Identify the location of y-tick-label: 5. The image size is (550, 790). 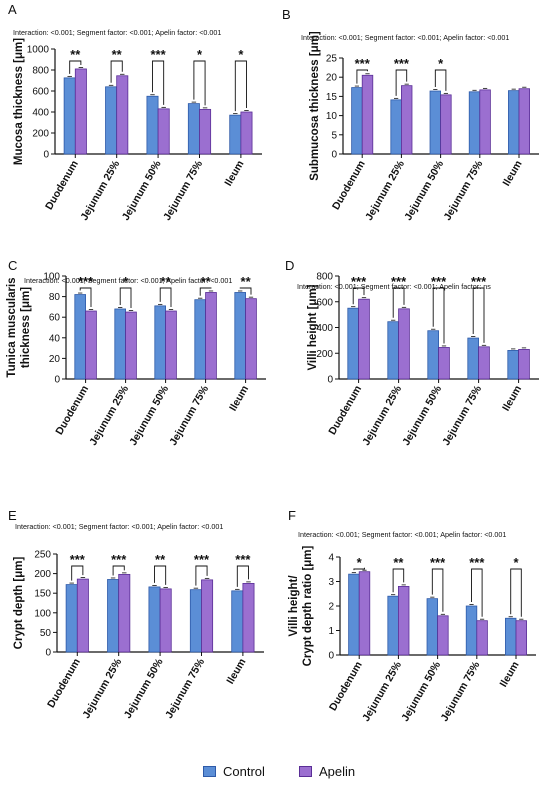
(334, 135).